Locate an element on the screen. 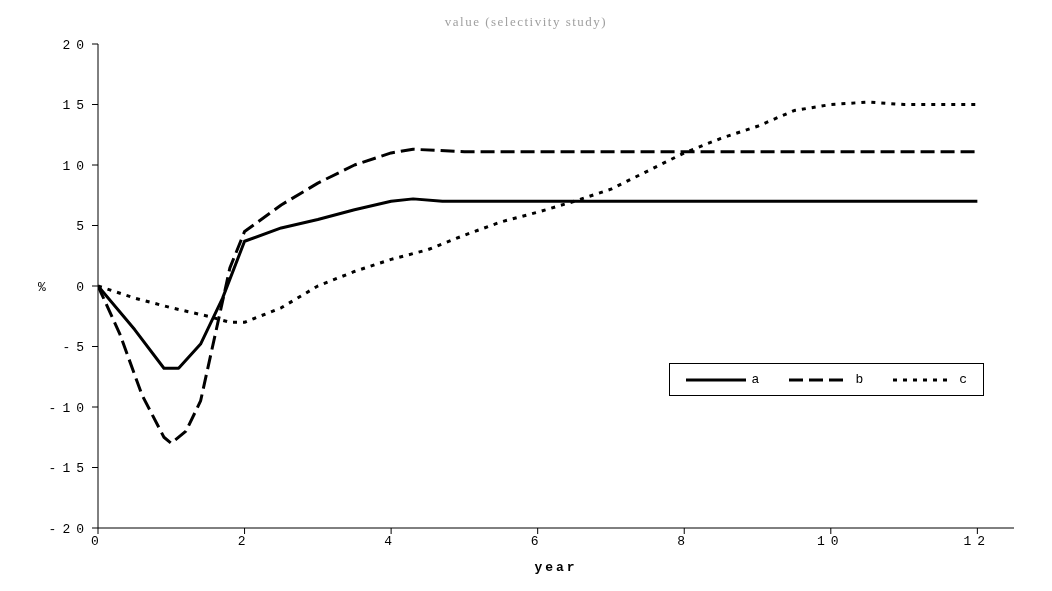 Image resolution: width=1052 pixels, height=591 pixels. x-axis-title: year is located at coordinates (556, 567).